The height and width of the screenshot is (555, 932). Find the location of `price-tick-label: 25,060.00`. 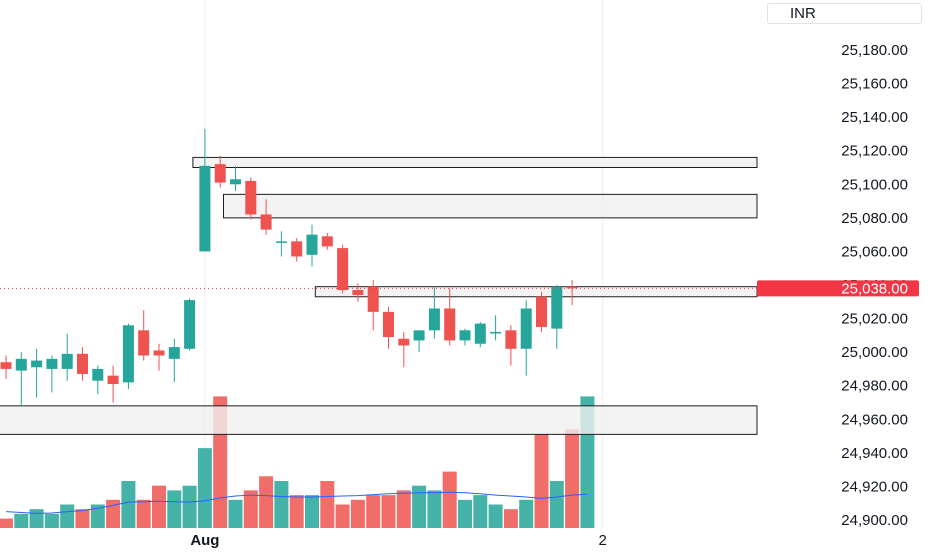

price-tick-label: 25,060.00 is located at coordinates (874, 251).